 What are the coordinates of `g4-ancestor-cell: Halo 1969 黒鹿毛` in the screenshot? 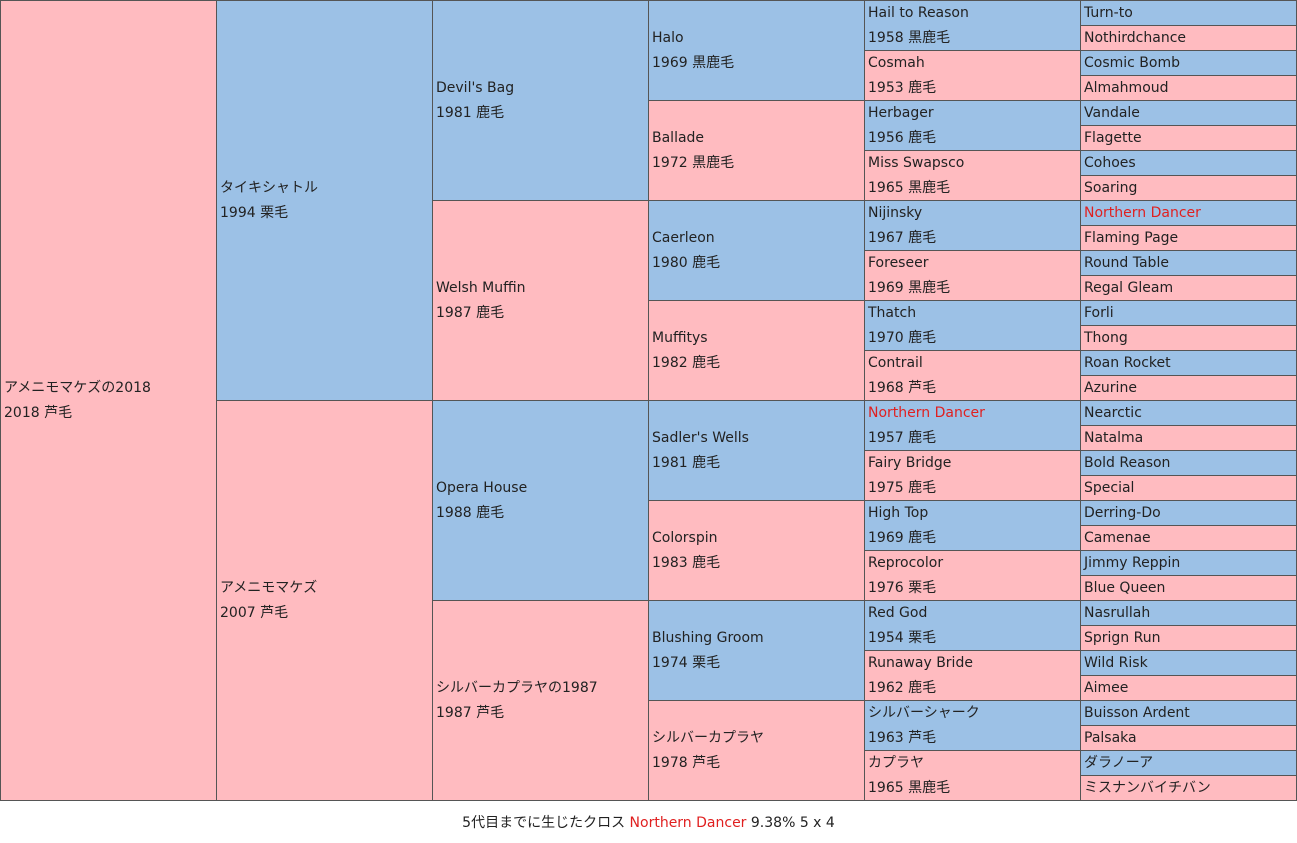 It's located at (756, 50).